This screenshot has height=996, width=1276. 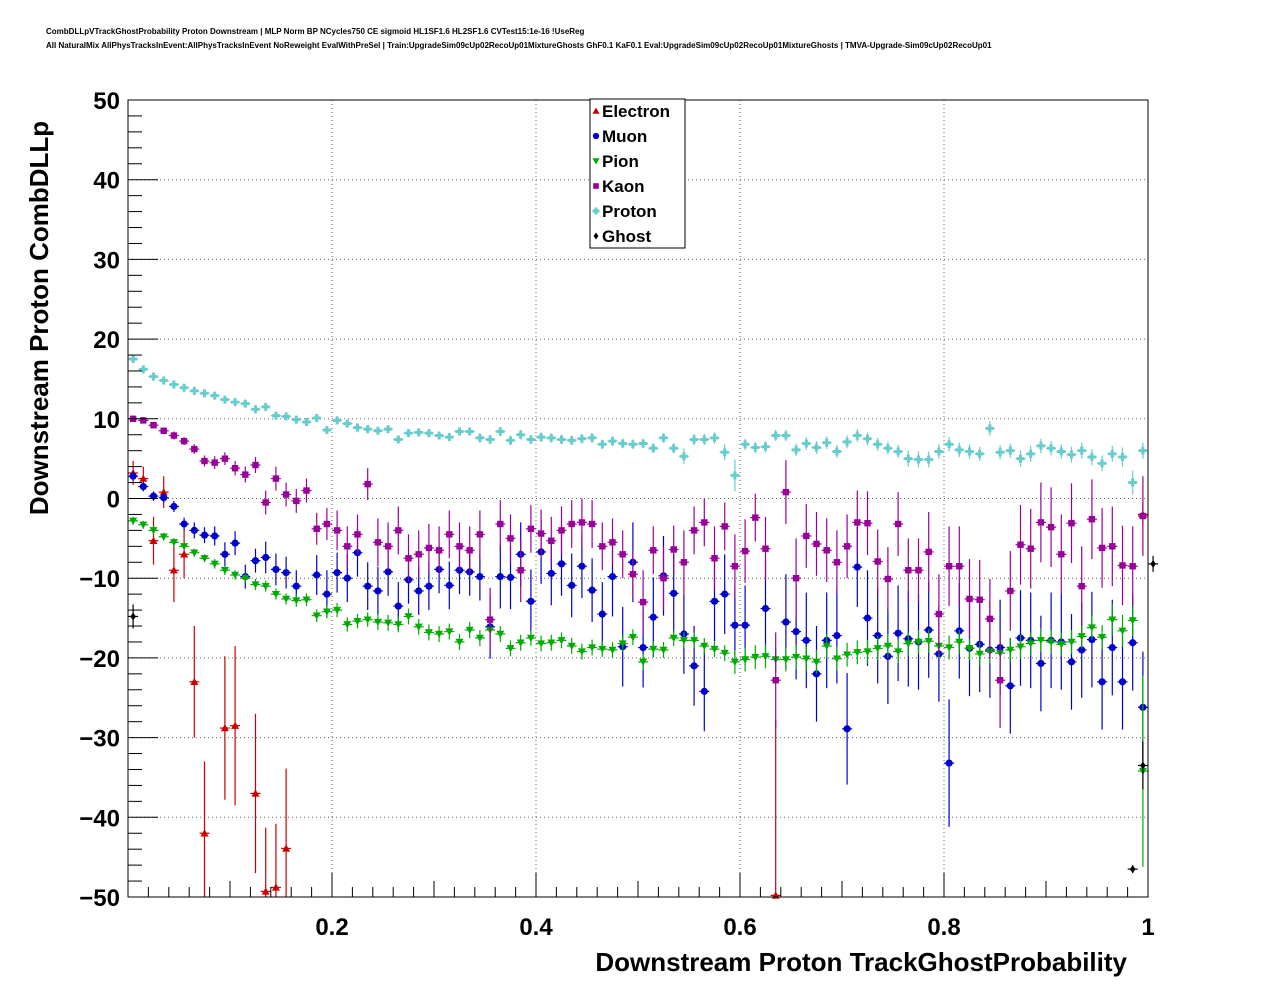 What do you see at coordinates (596, 211) in the screenshot?
I see `legend-marker-proton` at bounding box center [596, 211].